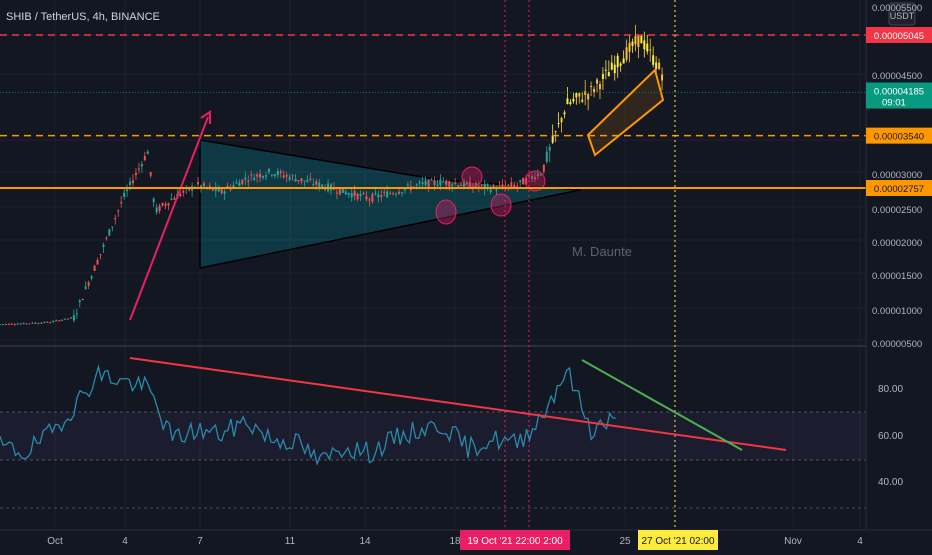 The height and width of the screenshot is (555, 932). I want to click on symmetrical-triangle, so click(390, 204).